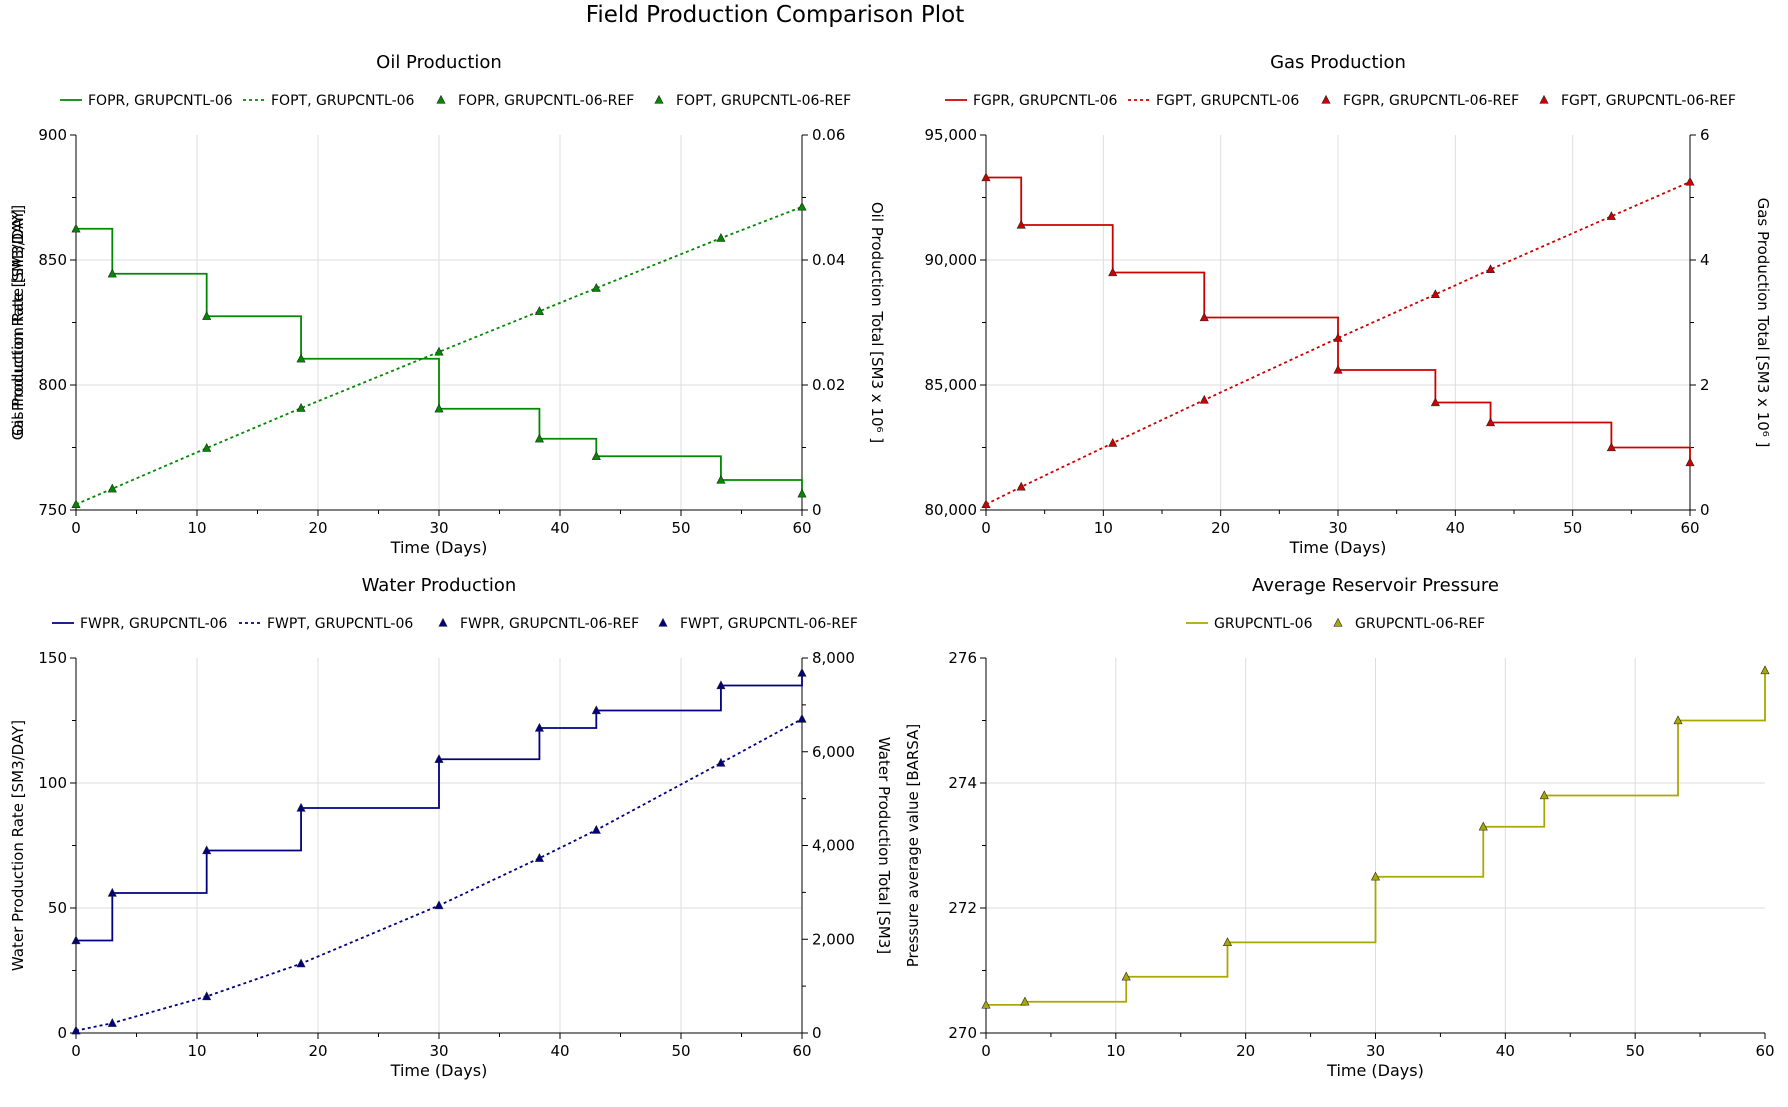 The width and height of the screenshot is (1788, 1107). What do you see at coordinates (52, 260) in the screenshot?
I see `y-tick-label: 850` at bounding box center [52, 260].